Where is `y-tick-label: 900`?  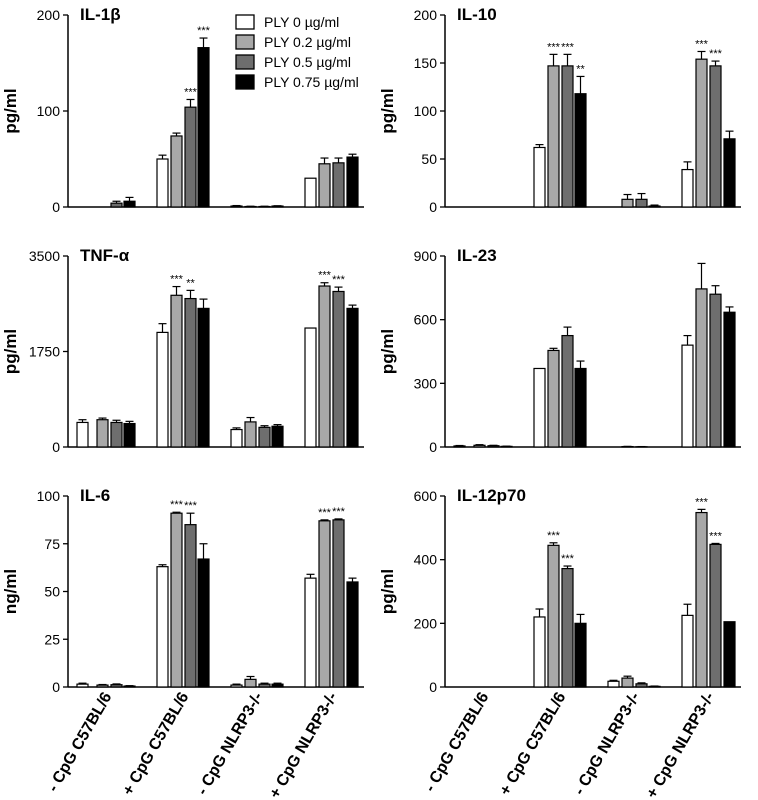
y-tick-label: 900 is located at coordinates (426, 256).